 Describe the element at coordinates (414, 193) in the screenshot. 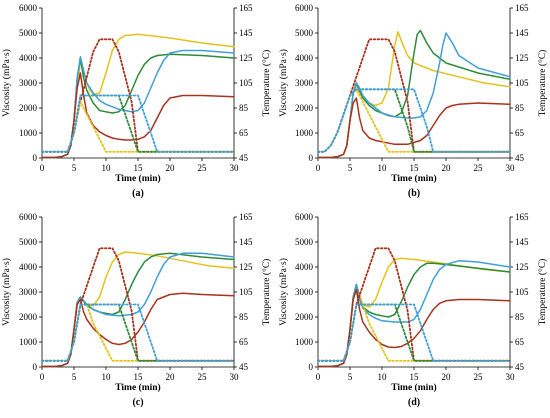

I see `panel-label: (b)` at that location.